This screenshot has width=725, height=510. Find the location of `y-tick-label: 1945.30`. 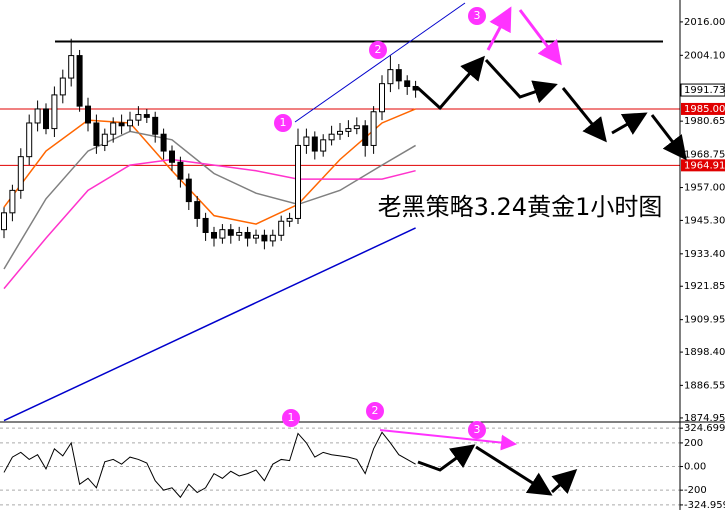

y-tick-label: 1945.30 is located at coordinates (704, 220).